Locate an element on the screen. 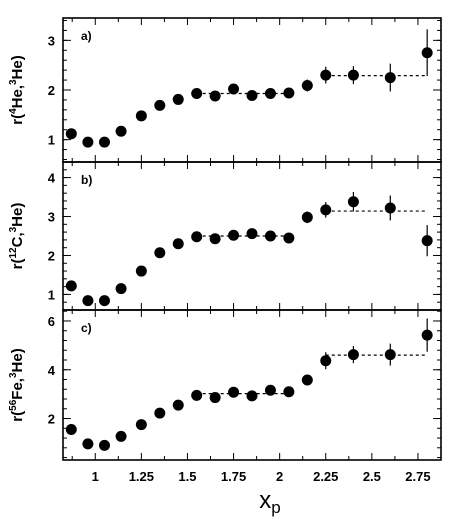 The image size is (463, 518). x-axis-label-sub: p is located at coordinates (275, 507).